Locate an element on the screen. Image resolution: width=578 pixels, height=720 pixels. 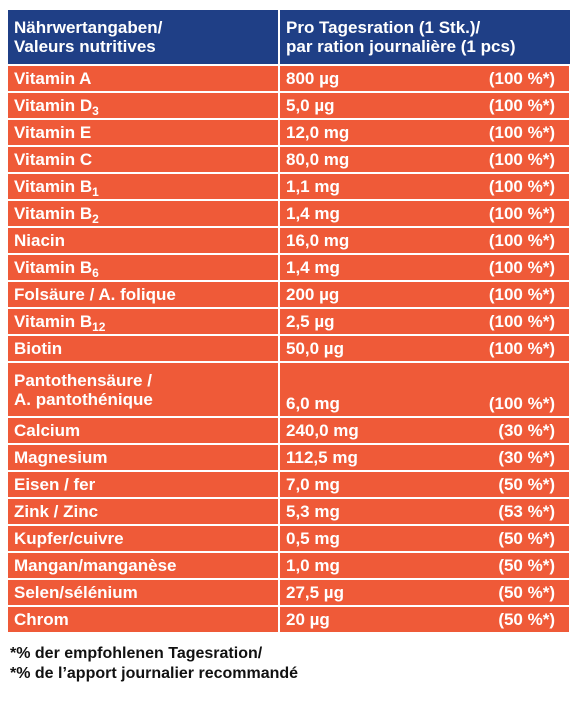
nutrient-name: Folsäure / A. folique is located at coordinates (144, 294).